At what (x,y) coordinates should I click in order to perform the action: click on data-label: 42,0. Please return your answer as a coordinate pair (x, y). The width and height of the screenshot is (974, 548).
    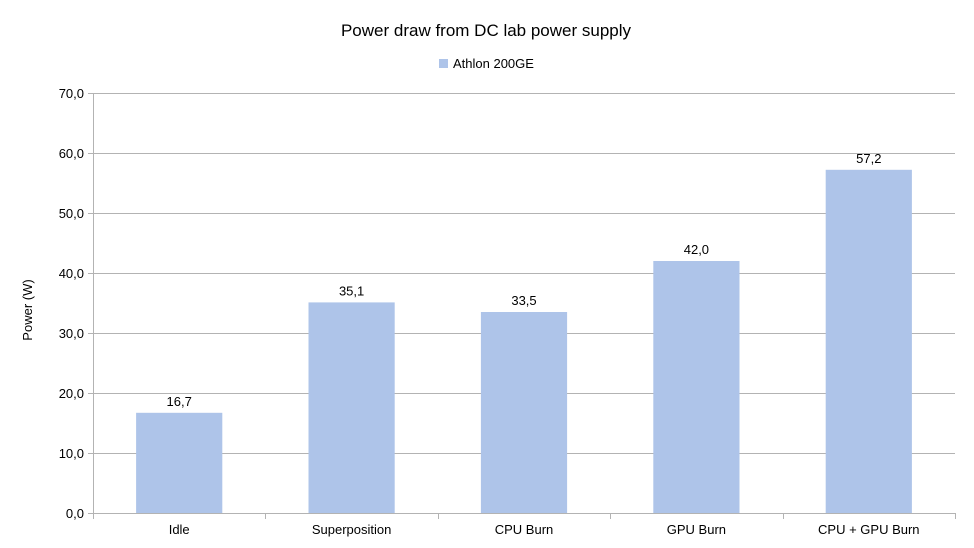
    Looking at the image, I should click on (696, 249).